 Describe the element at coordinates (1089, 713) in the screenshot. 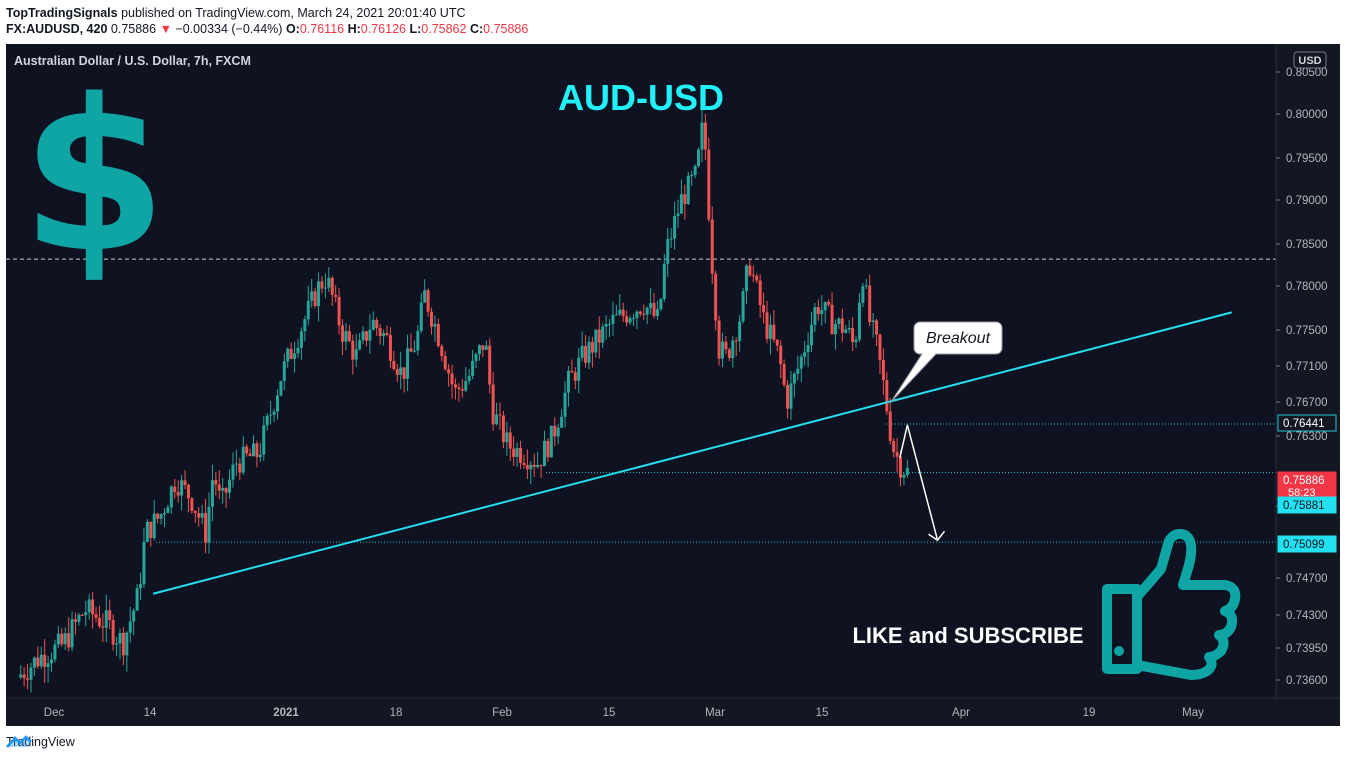

I see `time-tick-label: 19` at that location.